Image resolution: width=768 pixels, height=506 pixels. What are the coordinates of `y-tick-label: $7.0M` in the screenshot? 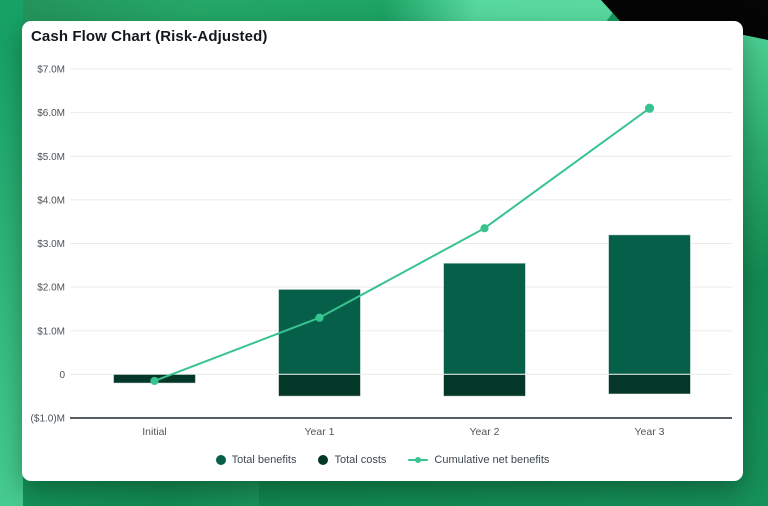 It's located at (51, 69).